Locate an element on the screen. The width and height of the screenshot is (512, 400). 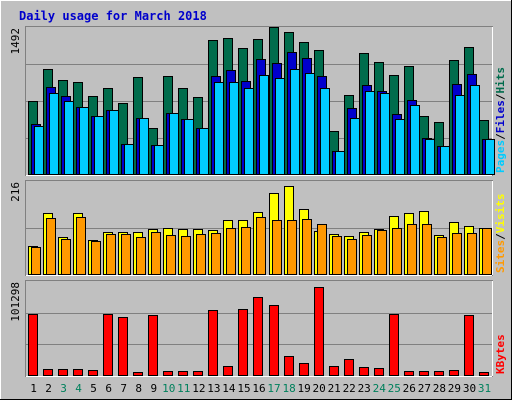
x-tick-label-day-17: 17 is located at coordinates (273, 388).